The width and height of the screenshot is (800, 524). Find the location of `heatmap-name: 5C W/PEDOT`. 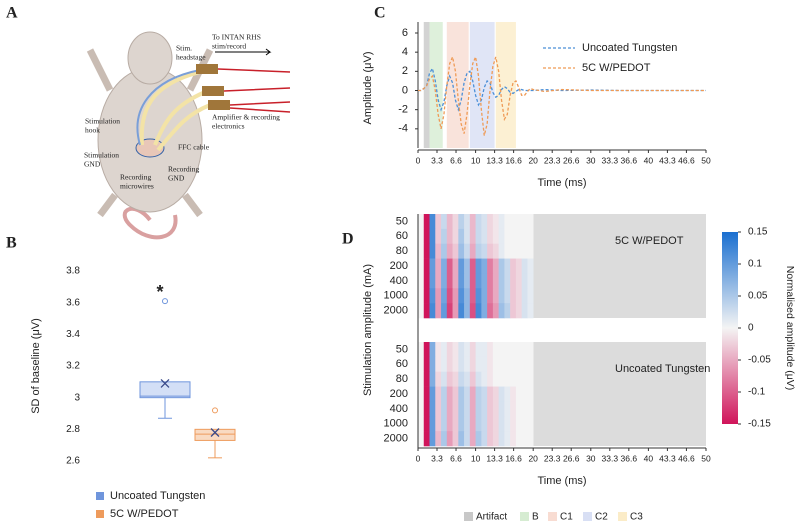

heatmap-name: 5C W/PEDOT is located at coordinates (649, 241).